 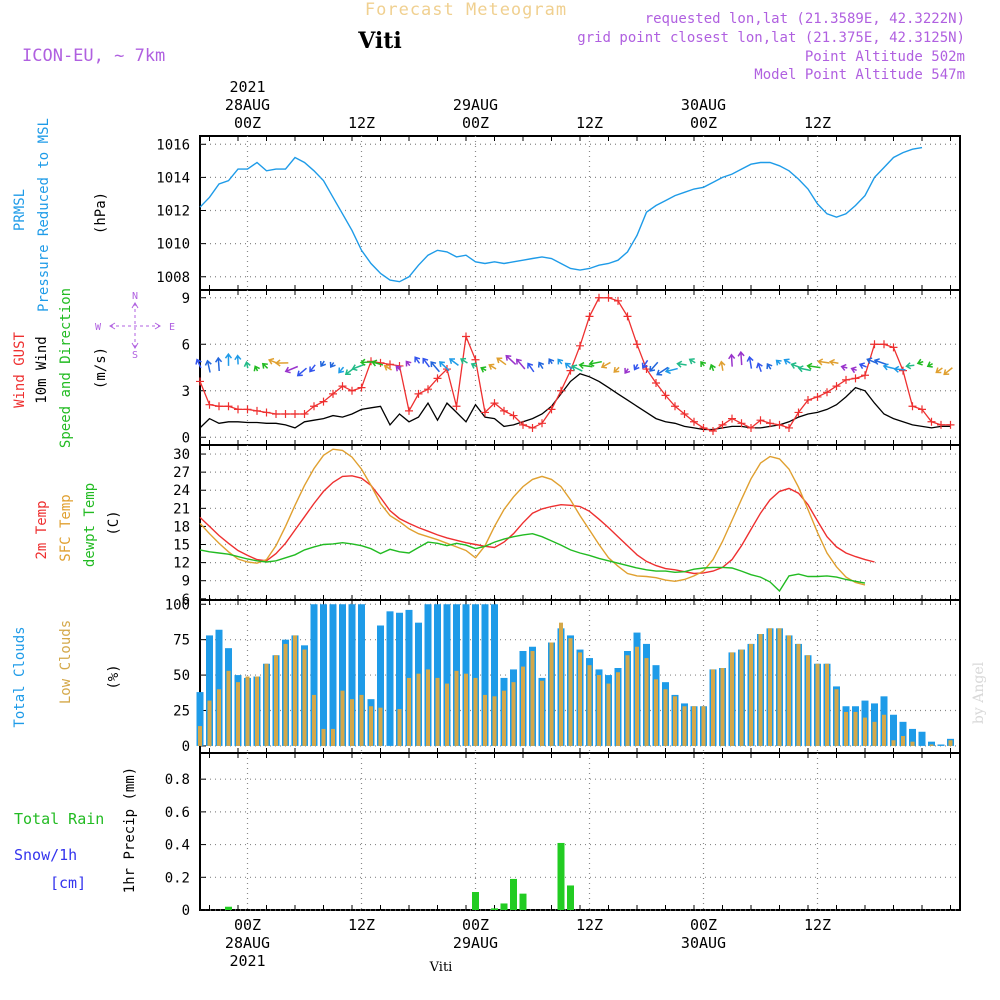 What do you see at coordinates (173, 178) in the screenshot?
I see `pressure-ytick-label: 1014` at bounding box center [173, 178].